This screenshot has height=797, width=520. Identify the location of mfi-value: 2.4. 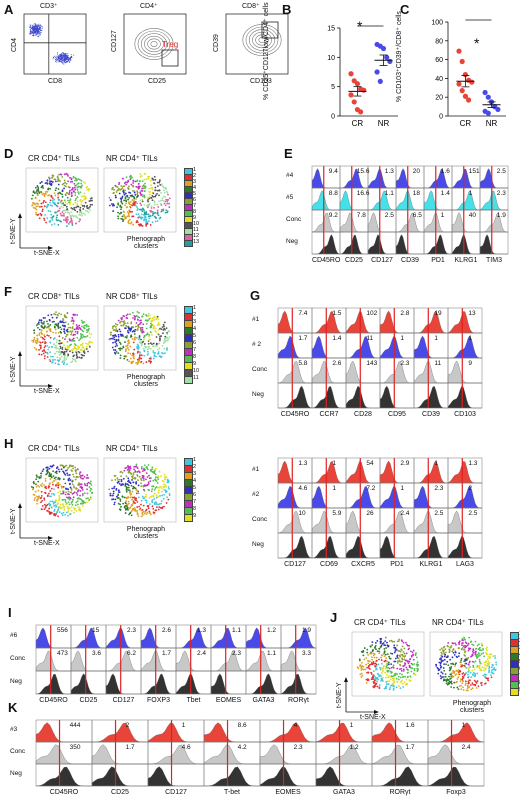
(466, 747).